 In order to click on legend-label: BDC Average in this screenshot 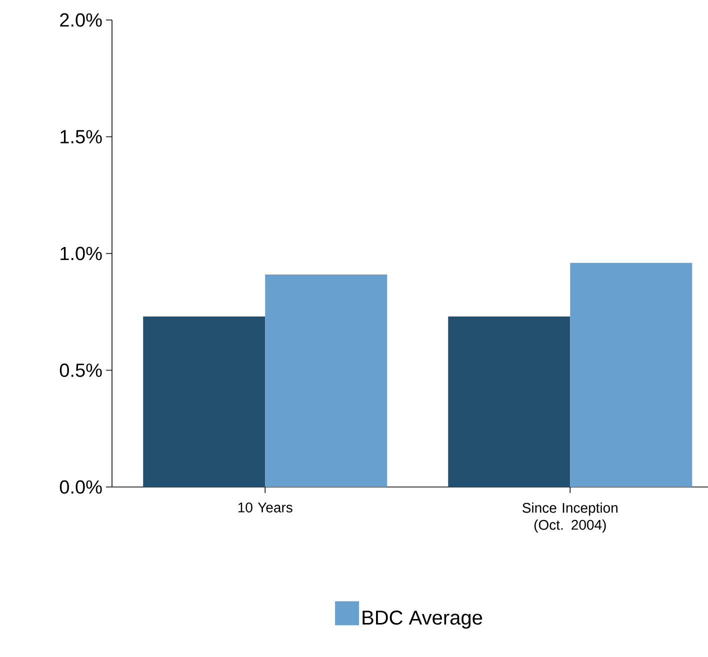, I will do `click(422, 619)`.